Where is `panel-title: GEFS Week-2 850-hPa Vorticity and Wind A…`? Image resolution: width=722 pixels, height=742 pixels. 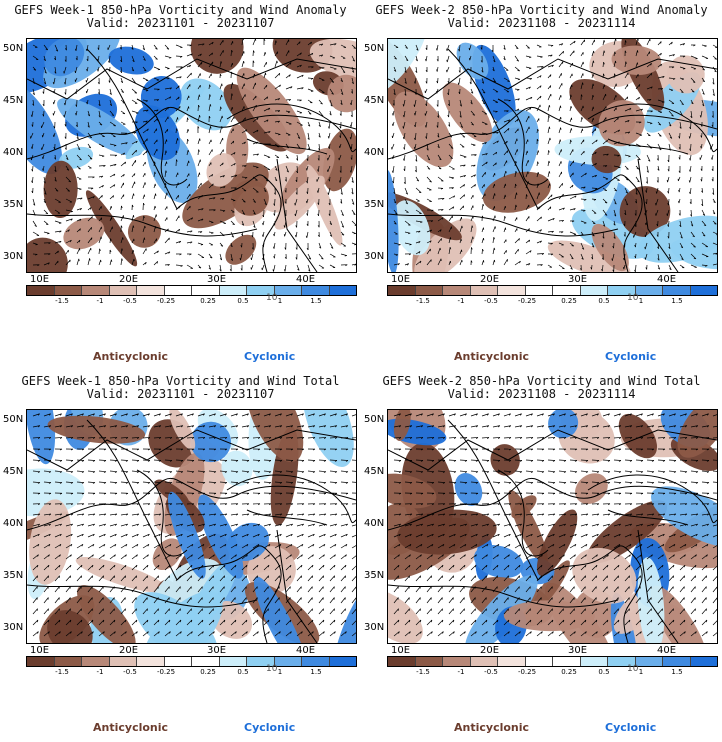
panel-title: GEFS Week-2 850-hPa Vorticity and Wind A… is located at coordinates (541, 10).